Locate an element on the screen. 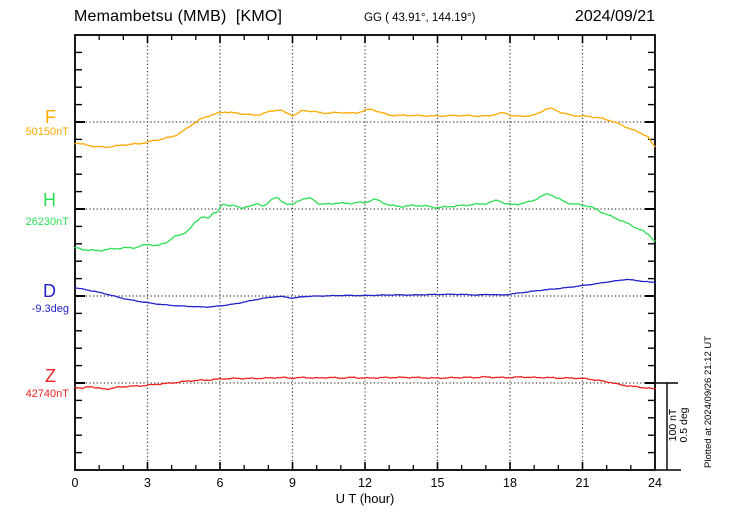  x-tick-label-12: 12 is located at coordinates (365, 483).